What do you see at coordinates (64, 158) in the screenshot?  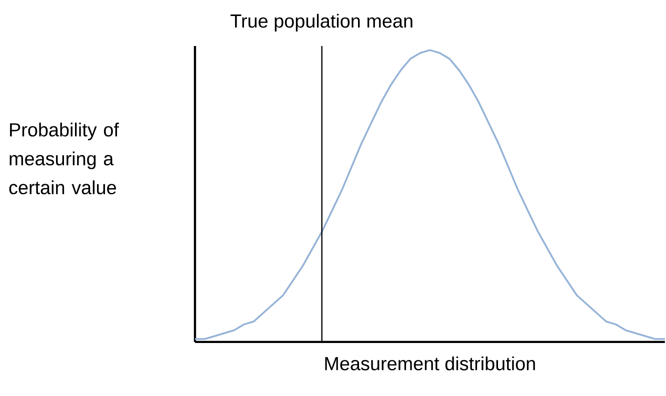 I see `y-axis-title: Probability of measuring a certain value` at bounding box center [64, 158].